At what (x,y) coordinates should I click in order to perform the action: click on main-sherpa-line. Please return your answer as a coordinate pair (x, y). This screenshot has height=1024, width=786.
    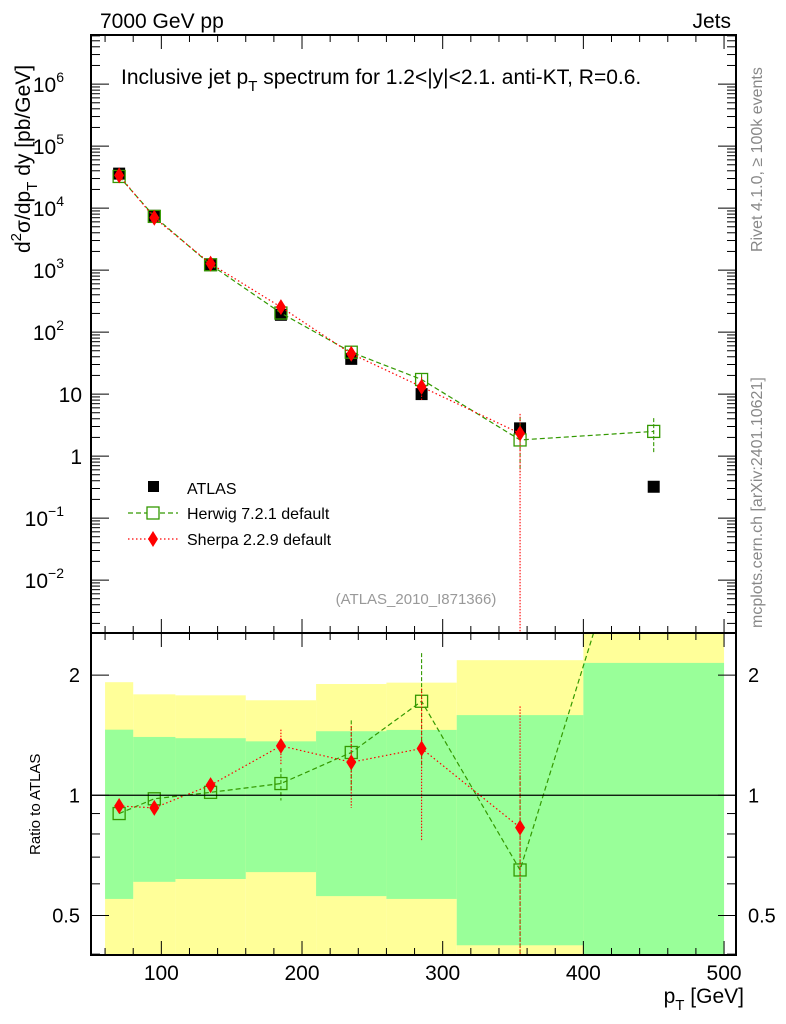
    Looking at the image, I should click on (319, 304).